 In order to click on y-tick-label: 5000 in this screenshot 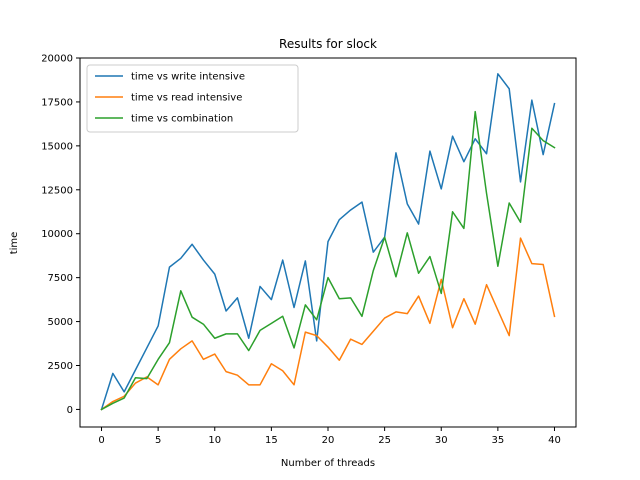, I will do `click(60, 322)`.